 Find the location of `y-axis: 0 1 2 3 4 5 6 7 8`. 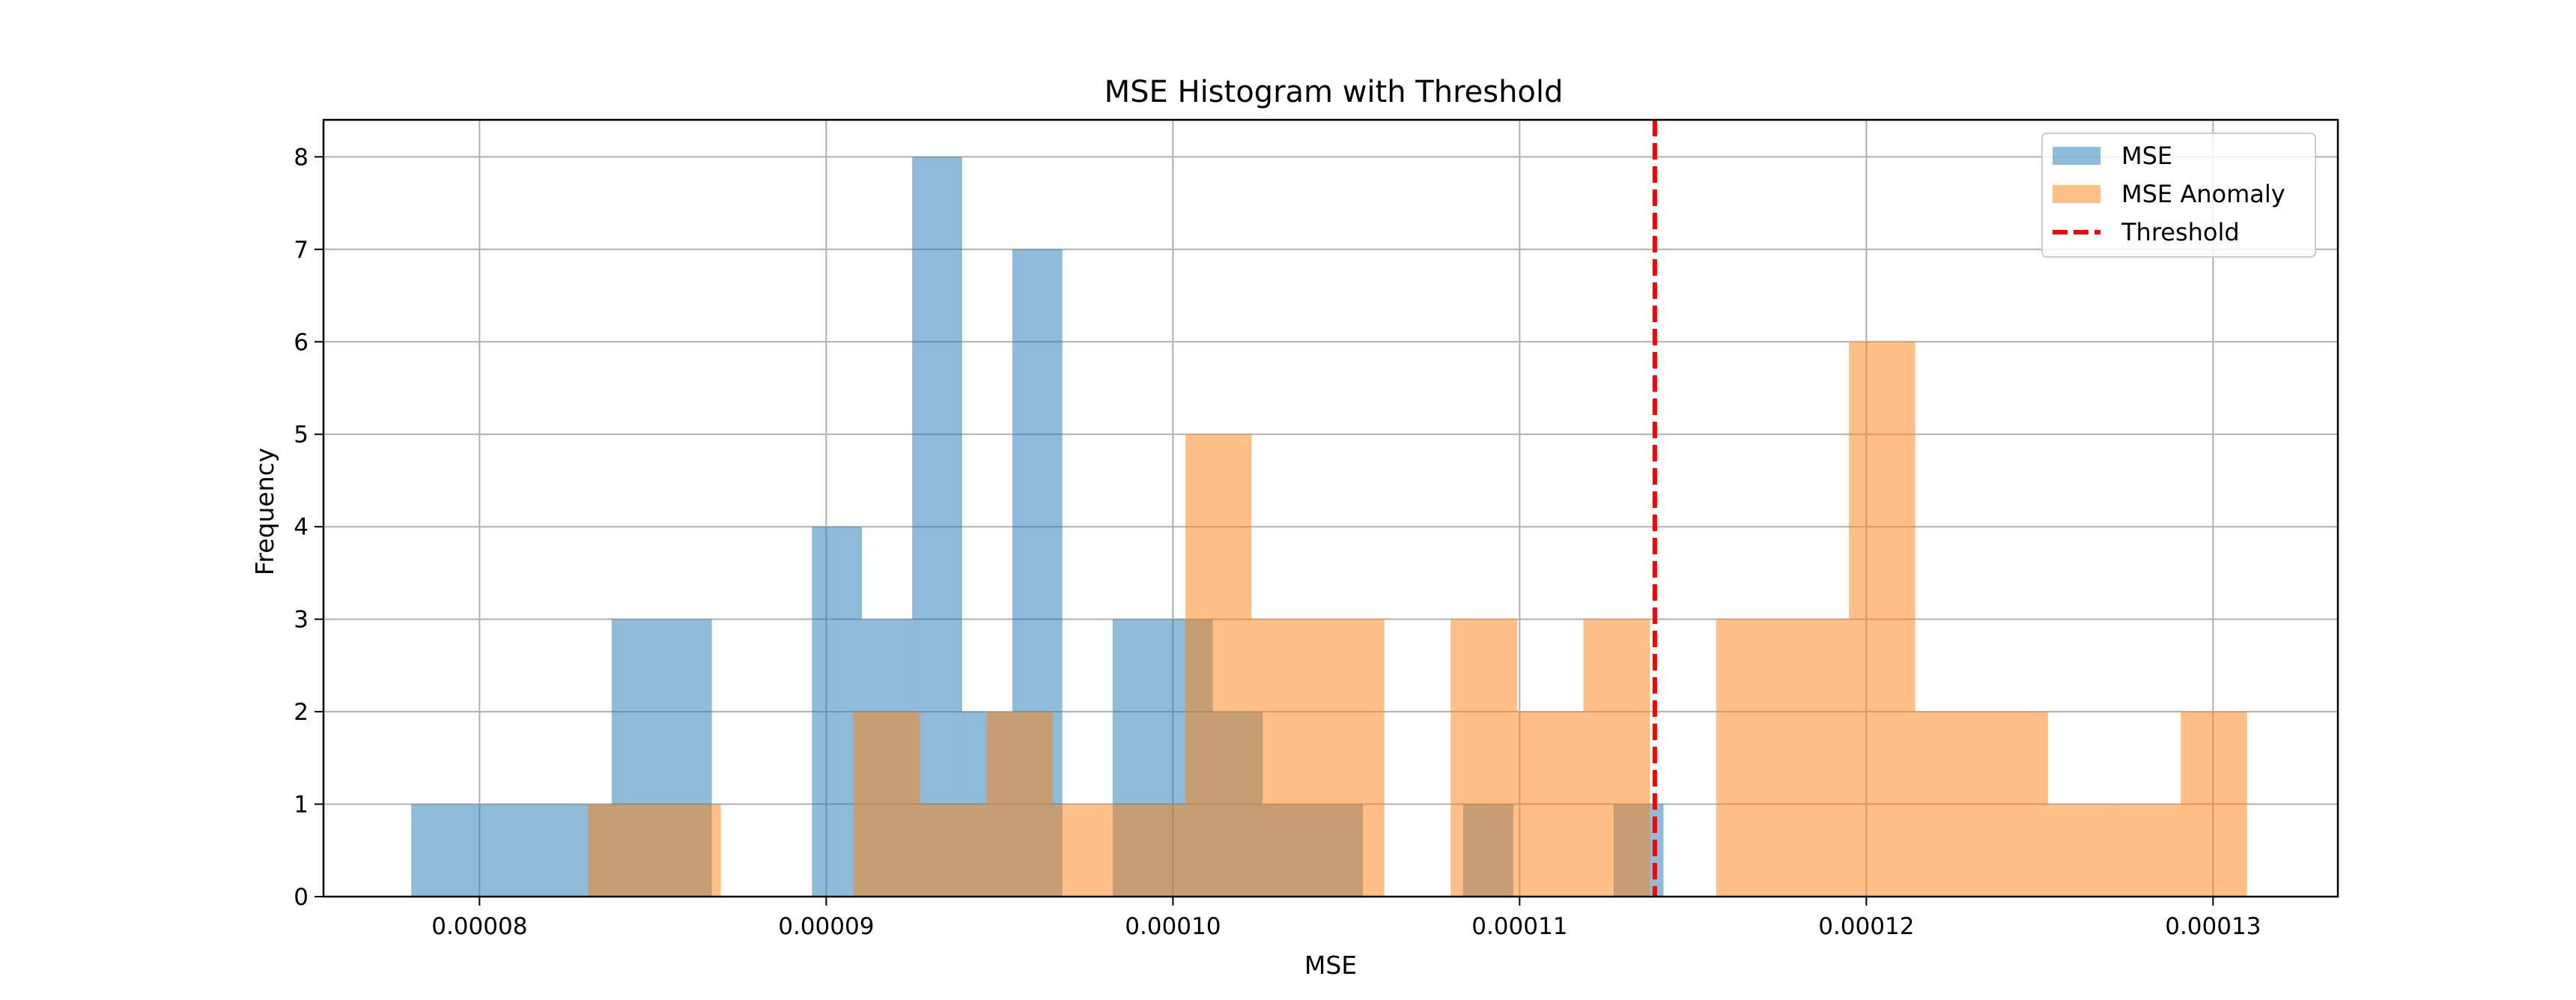

y-axis: 0 1 2 3 4 5 6 7 8 is located at coordinates (308, 527).